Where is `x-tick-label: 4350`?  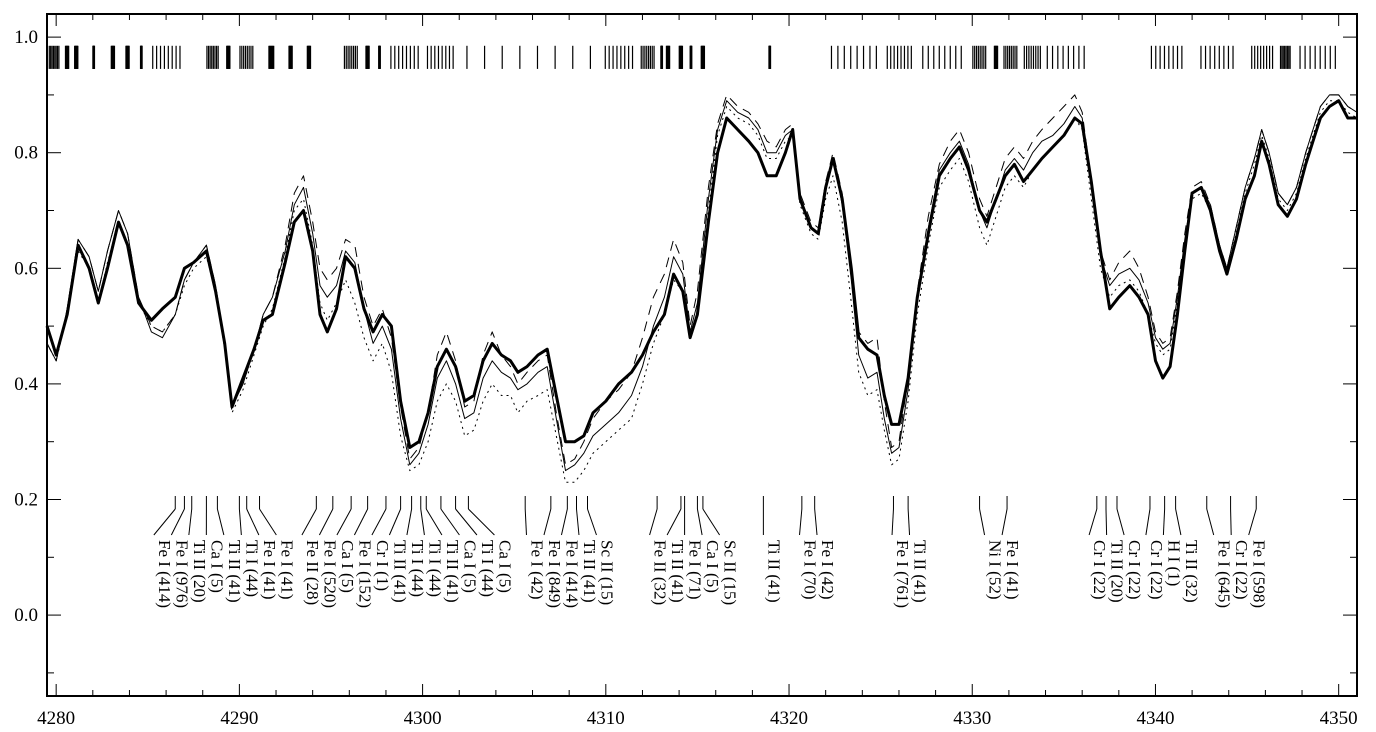 x-tick-label: 4350 is located at coordinates (1339, 718).